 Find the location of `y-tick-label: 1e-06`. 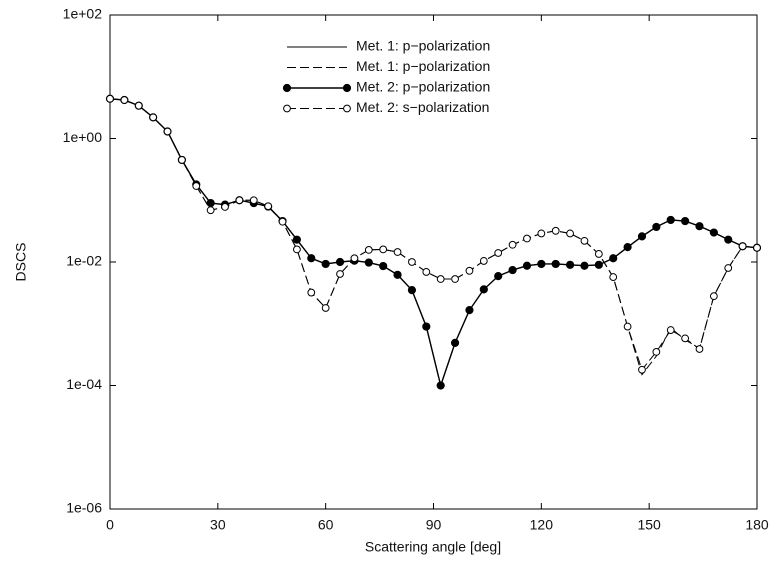

y-tick-label: 1e-06 is located at coordinates (84, 508).